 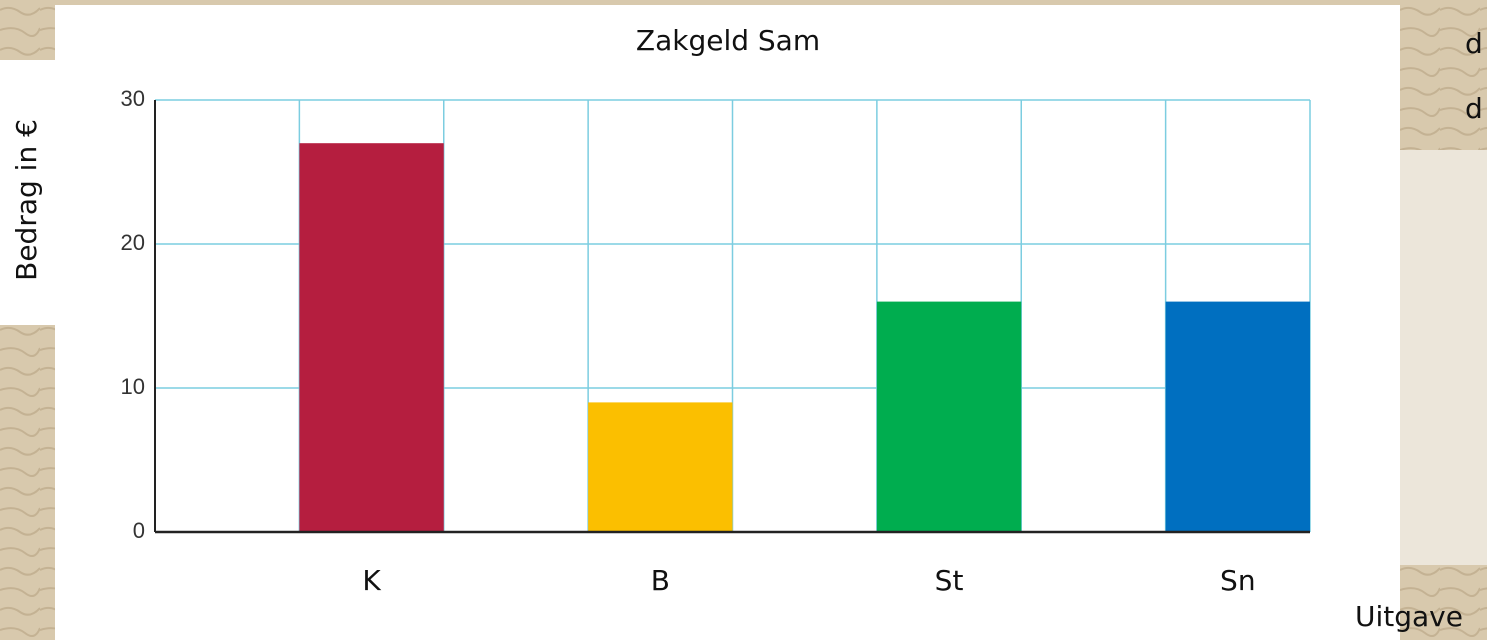 I want to click on y-axis-label: Bedrag in €, so click(x=26, y=200).